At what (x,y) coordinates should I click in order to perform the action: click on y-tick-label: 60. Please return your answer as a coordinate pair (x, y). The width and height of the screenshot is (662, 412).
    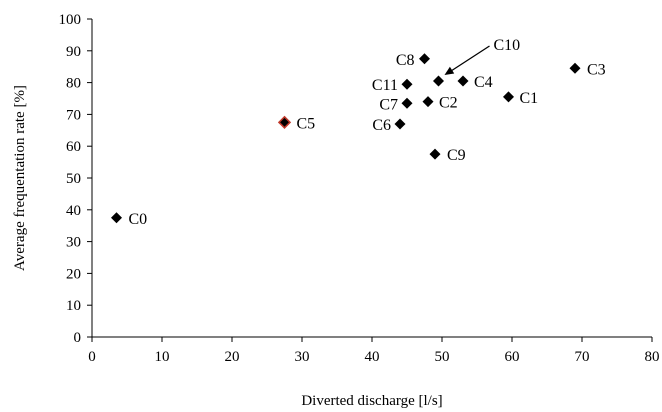
    Looking at the image, I should click on (73, 147).